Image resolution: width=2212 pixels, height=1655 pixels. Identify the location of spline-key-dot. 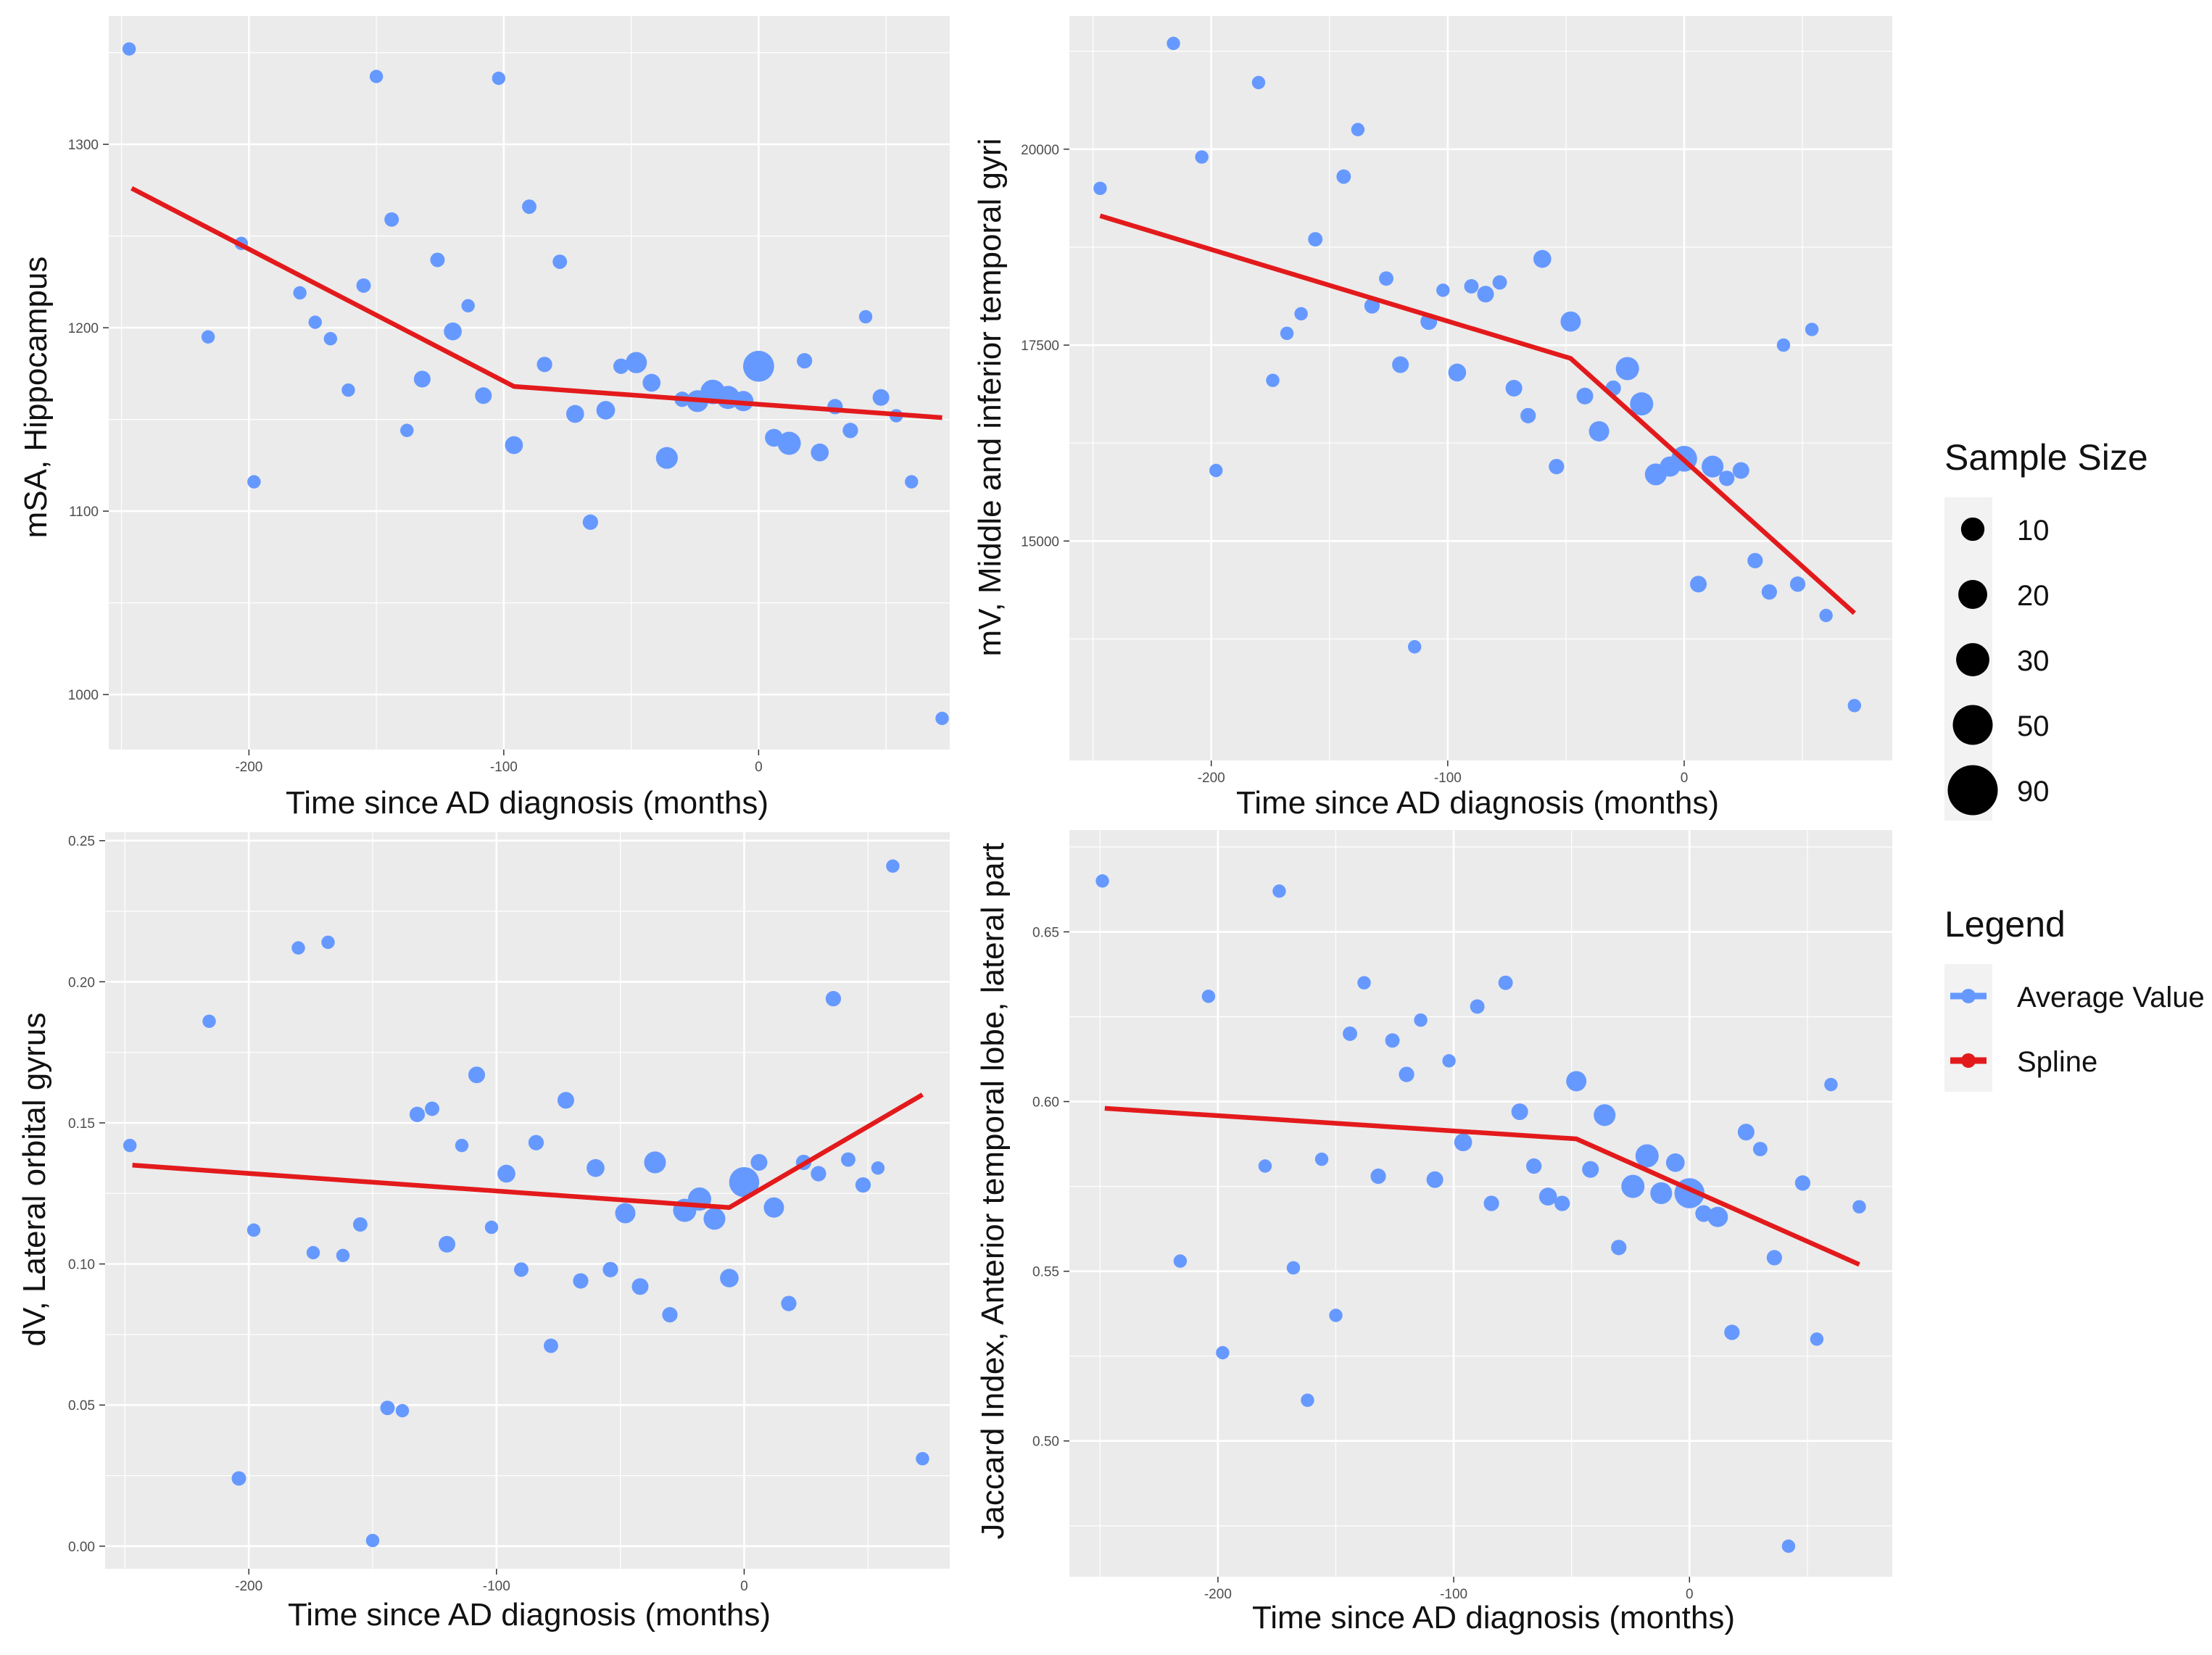
(1968, 1060).